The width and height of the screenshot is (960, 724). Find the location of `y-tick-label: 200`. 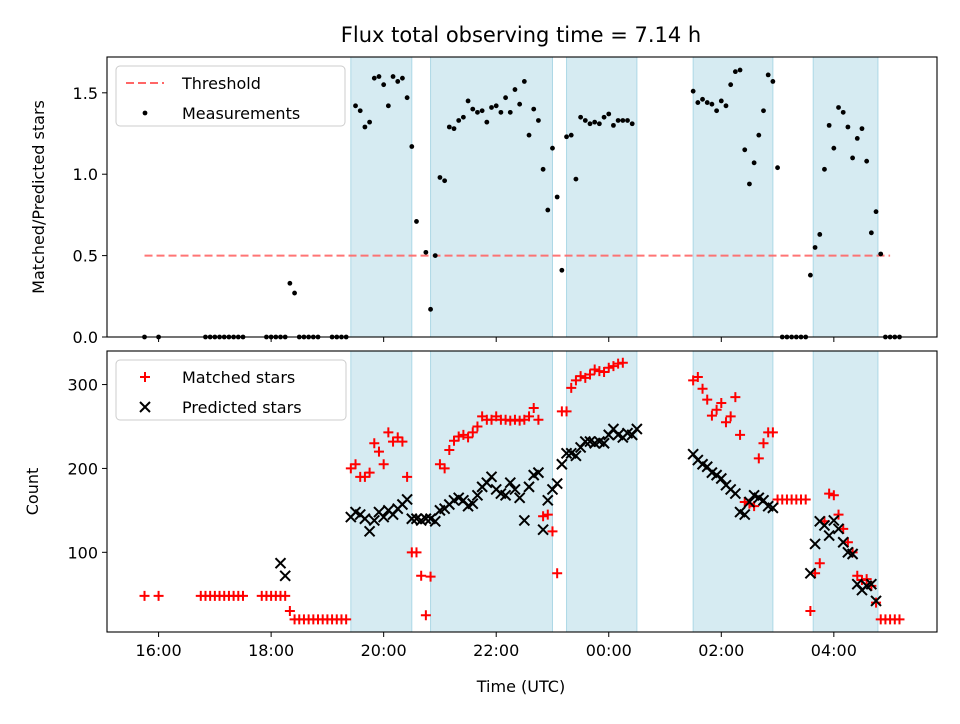

y-tick-label: 200 is located at coordinates (82, 468).